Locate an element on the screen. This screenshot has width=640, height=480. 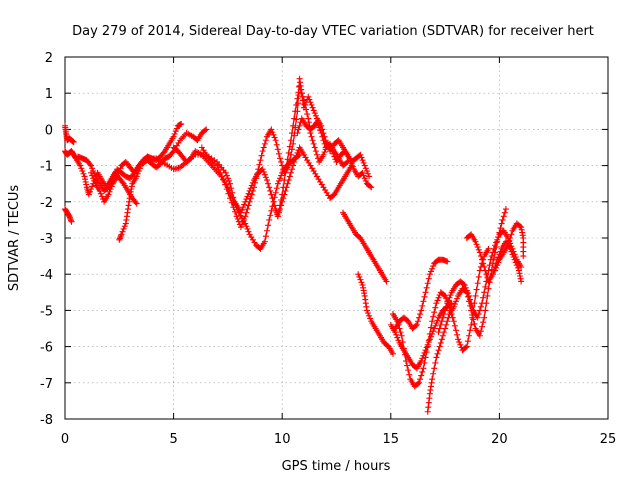
series-arc14 is located at coordinates (440, 317).